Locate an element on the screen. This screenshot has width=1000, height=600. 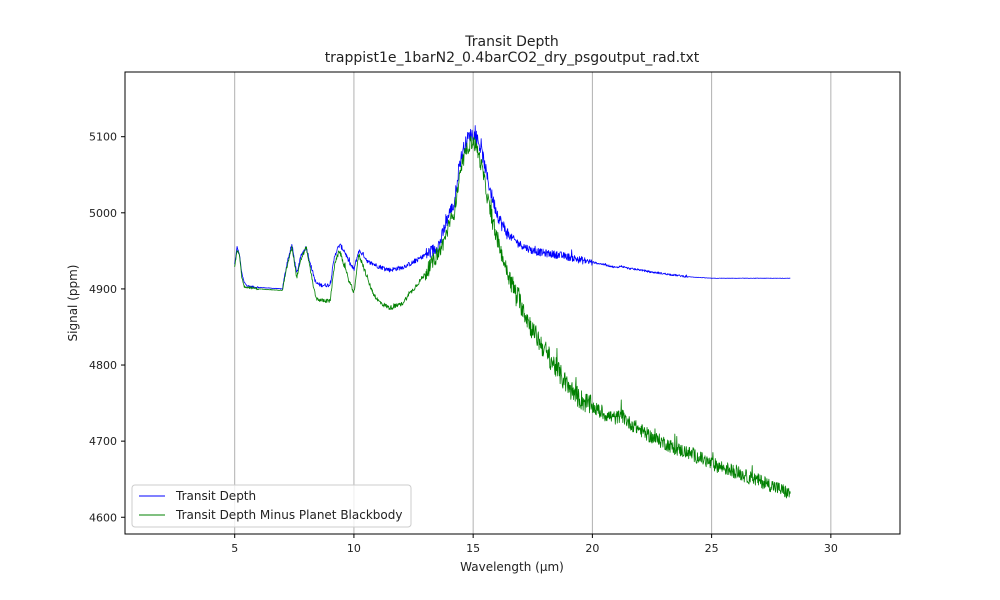
x-tick-label-15: 15 is located at coordinates (473, 548).